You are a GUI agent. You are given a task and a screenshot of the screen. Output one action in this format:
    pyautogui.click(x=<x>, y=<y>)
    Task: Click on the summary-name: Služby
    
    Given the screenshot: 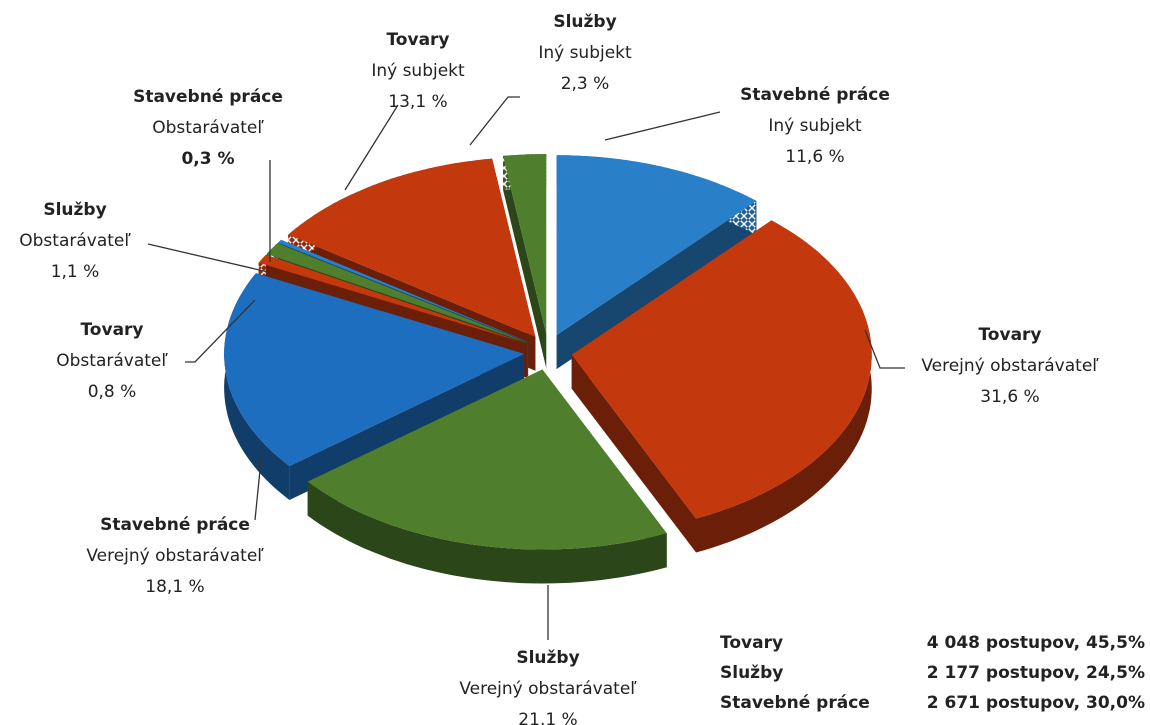 What is the action you would take?
    pyautogui.click(x=751, y=673)
    